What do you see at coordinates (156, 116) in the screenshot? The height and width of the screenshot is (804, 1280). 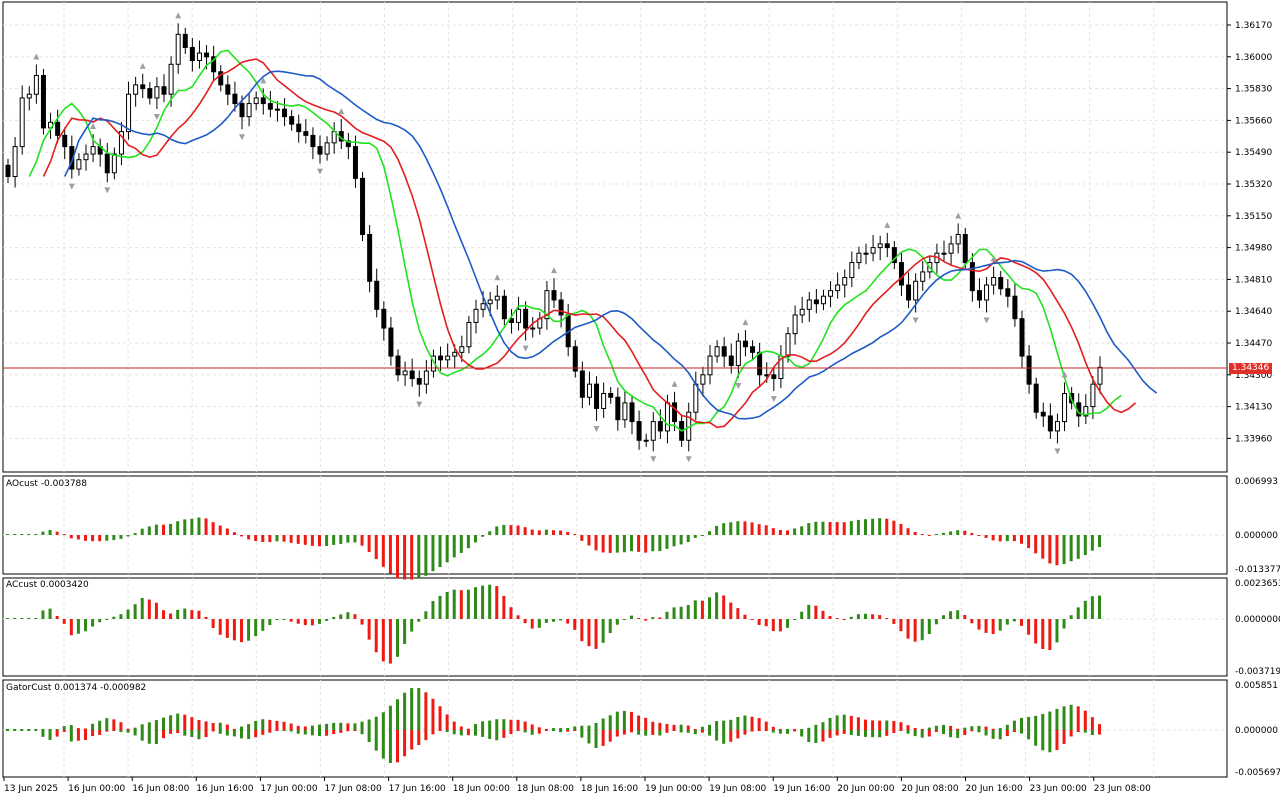 I see `fractal-down-marker` at bounding box center [156, 116].